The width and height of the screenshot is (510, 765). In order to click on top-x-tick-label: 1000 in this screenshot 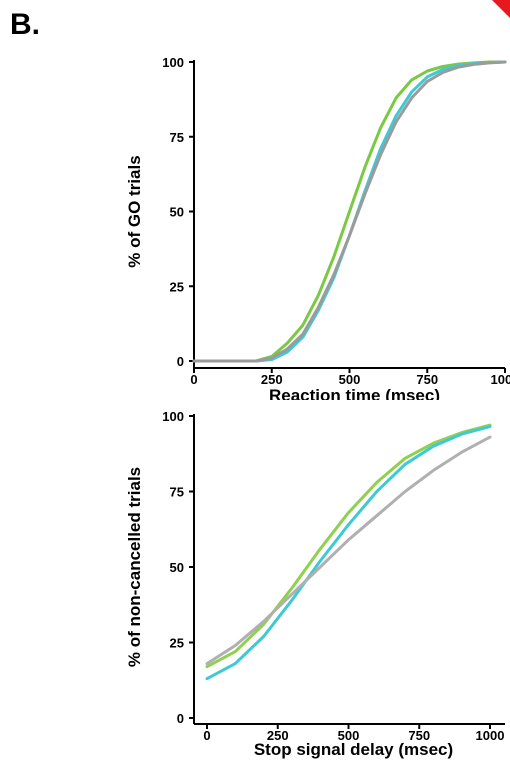, I will do `click(500, 379)`.